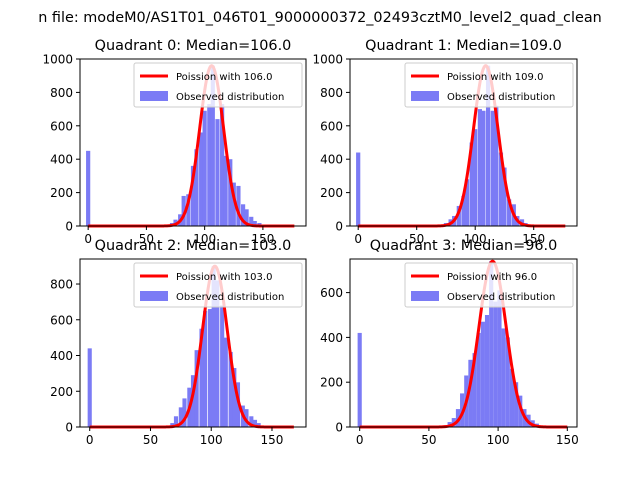 The height and width of the screenshot is (480, 640). Describe the element at coordinates (193, 46) in the screenshot. I see `panel-title: Quadrant 0: Median=106.0` at that location.